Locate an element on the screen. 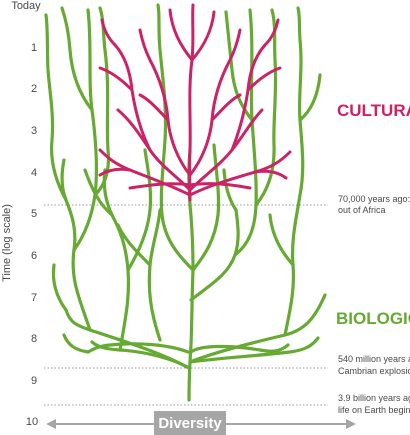 The width and height of the screenshot is (410, 435). tick-label: 1 is located at coordinates (34, 48).